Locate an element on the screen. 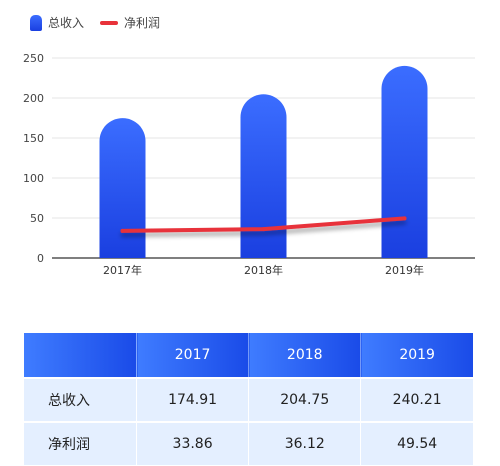  table-cell: 36.12 is located at coordinates (305, 443).